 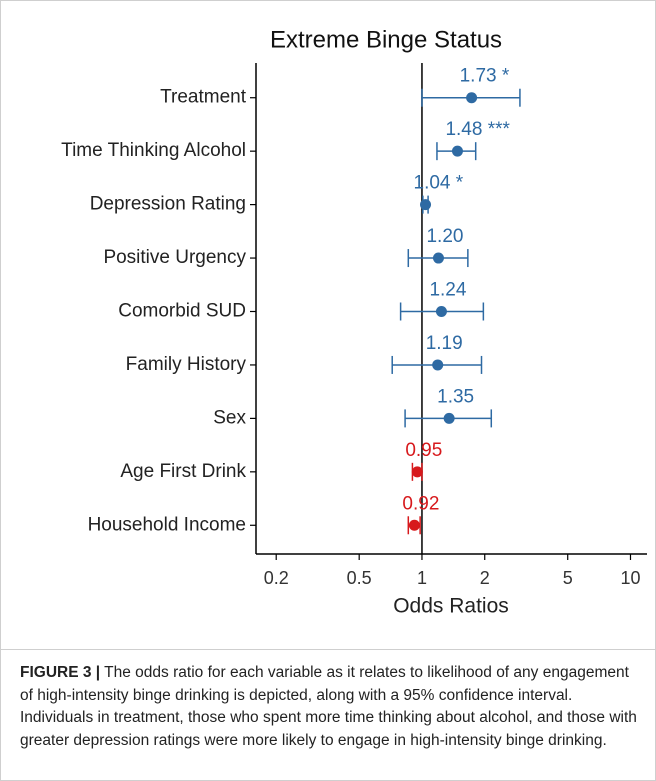 I want to click on y-tick-label: Age First Drink, so click(x=183, y=471).